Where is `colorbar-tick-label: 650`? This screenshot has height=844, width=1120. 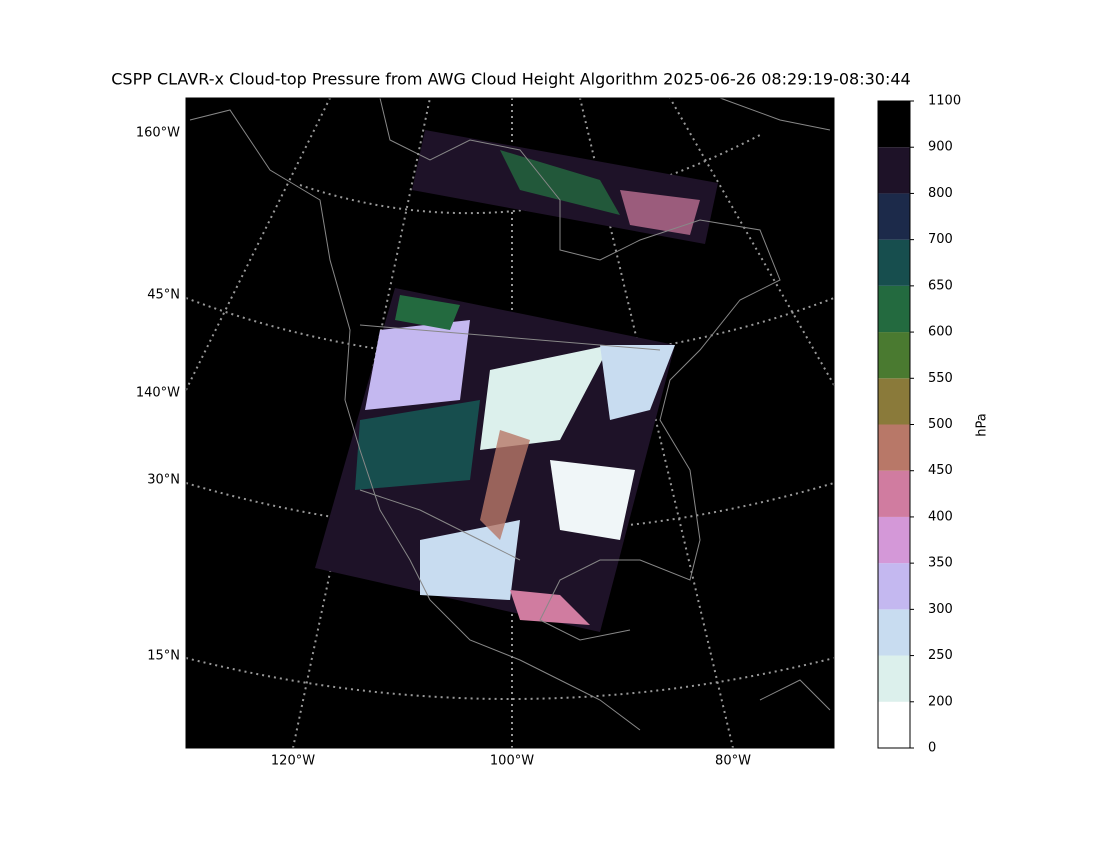
colorbar-tick-label: 650 is located at coordinates (940, 285).